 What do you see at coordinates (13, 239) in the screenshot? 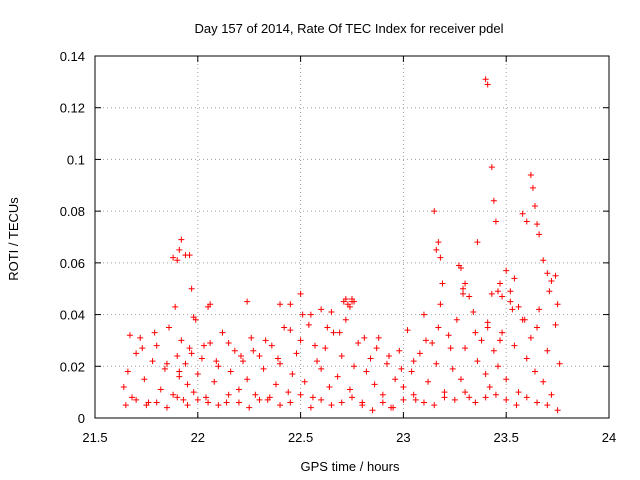
I see `y-axis-label: ROTI / TECUs` at bounding box center [13, 239].